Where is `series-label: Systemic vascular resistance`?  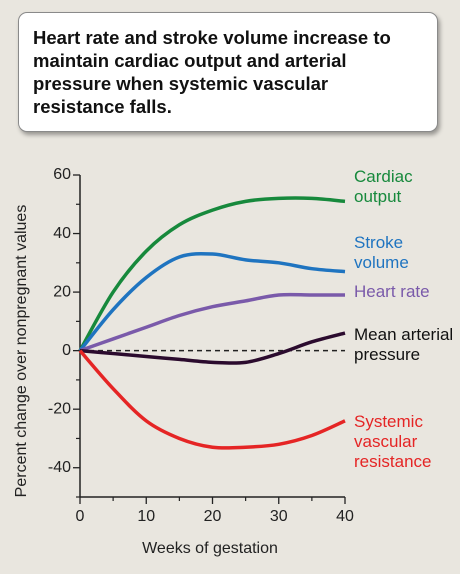
series-label: Systemic vascular resistance is located at coordinates (393, 441).